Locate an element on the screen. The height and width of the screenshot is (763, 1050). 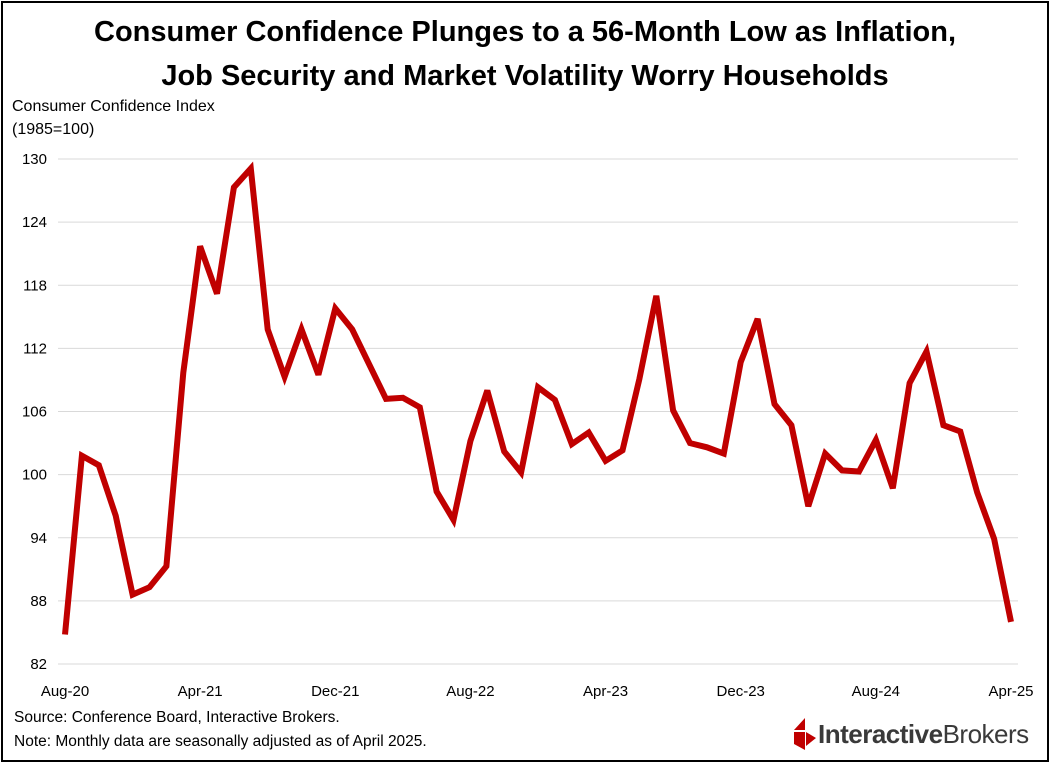
x-tick-label: Dec-23 is located at coordinates (741, 691).